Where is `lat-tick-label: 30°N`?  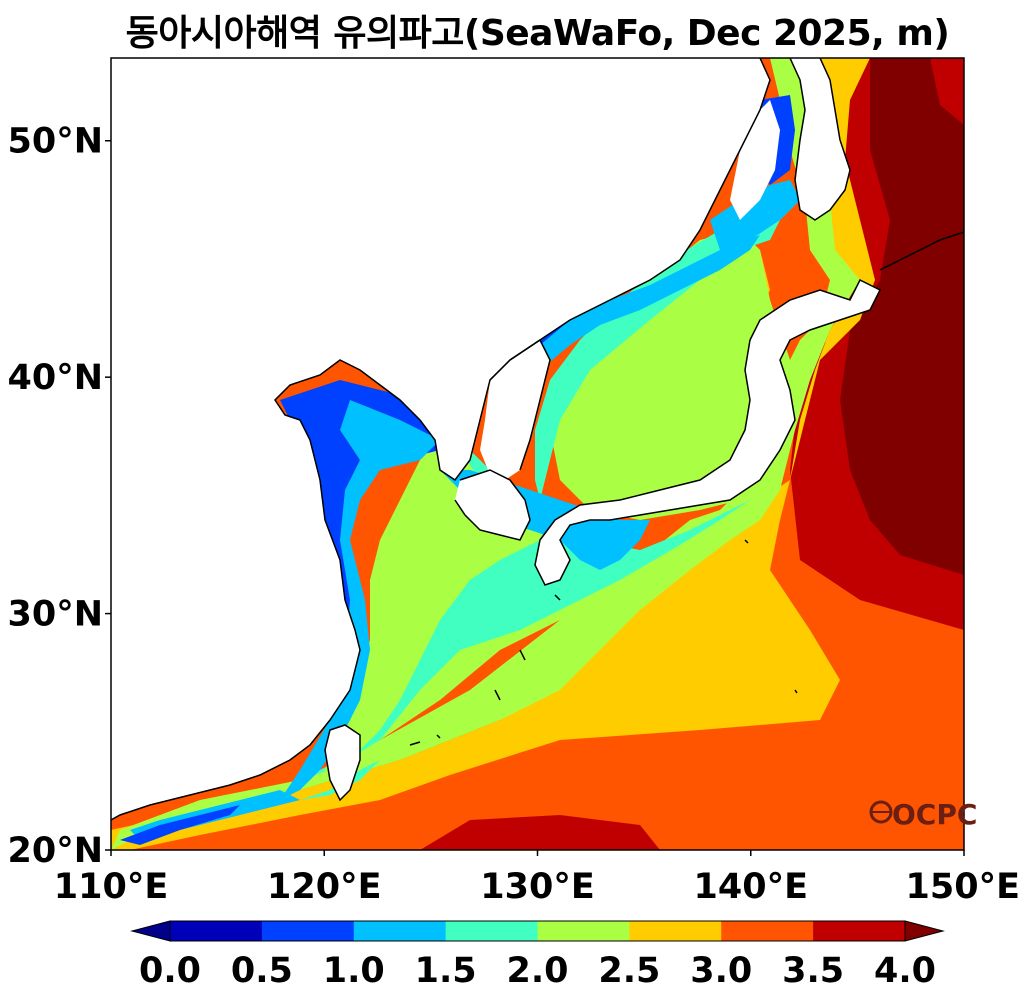 lat-tick-label: 30°N is located at coordinates (56, 615).